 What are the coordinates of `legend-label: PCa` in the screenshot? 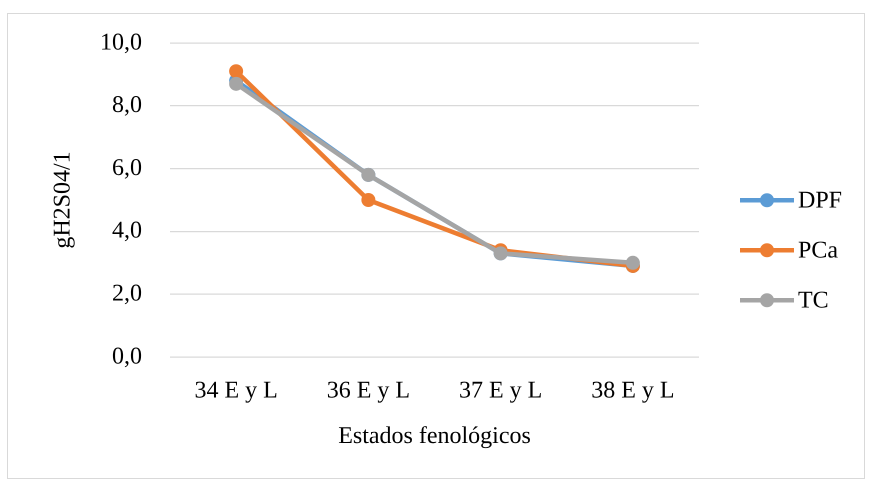 It's located at (818, 251).